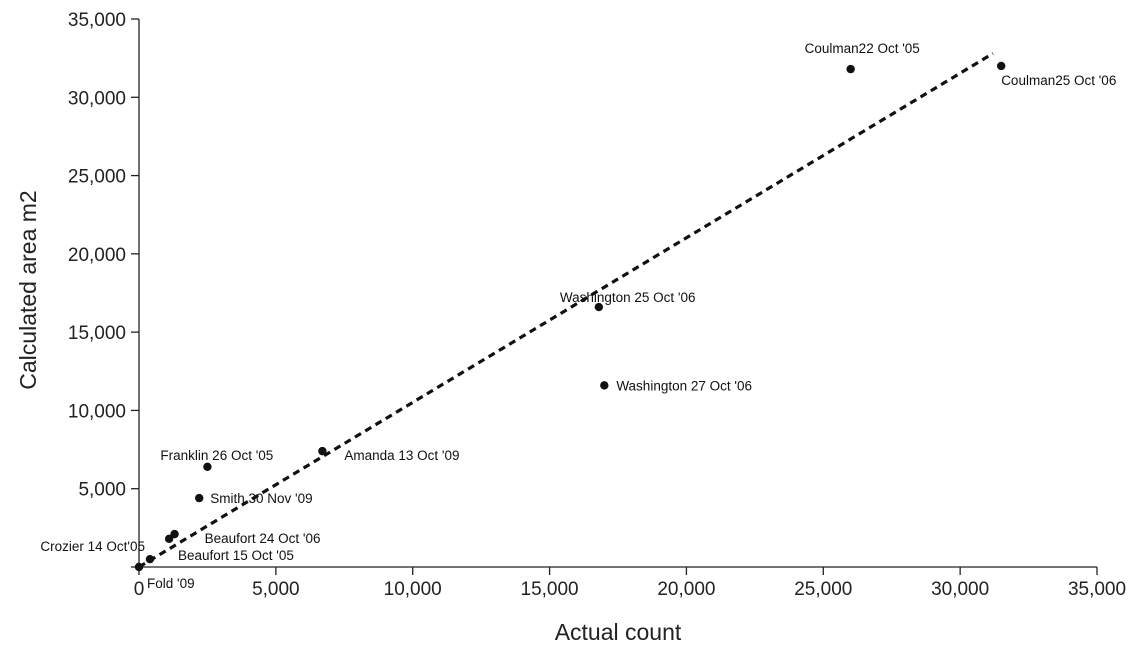 Image resolution: width=1132 pixels, height=646 pixels. What do you see at coordinates (823, 589) in the screenshot?
I see `x-tick-label: 25,000` at bounding box center [823, 589].